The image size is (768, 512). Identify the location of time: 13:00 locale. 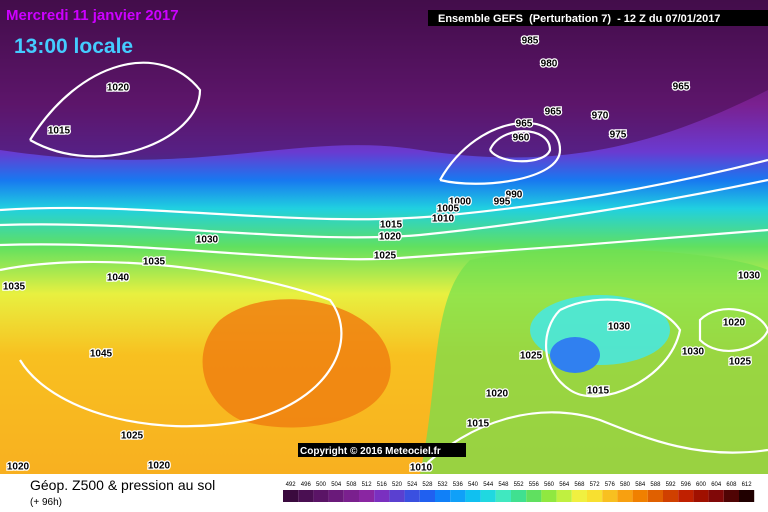
(73, 46).